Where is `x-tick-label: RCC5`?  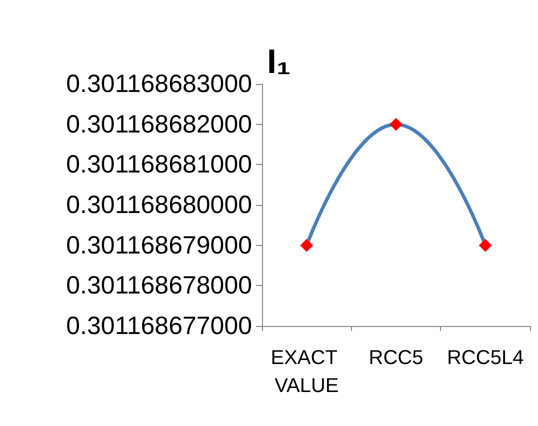
x-tick-label: RCC5 is located at coordinates (396, 358).